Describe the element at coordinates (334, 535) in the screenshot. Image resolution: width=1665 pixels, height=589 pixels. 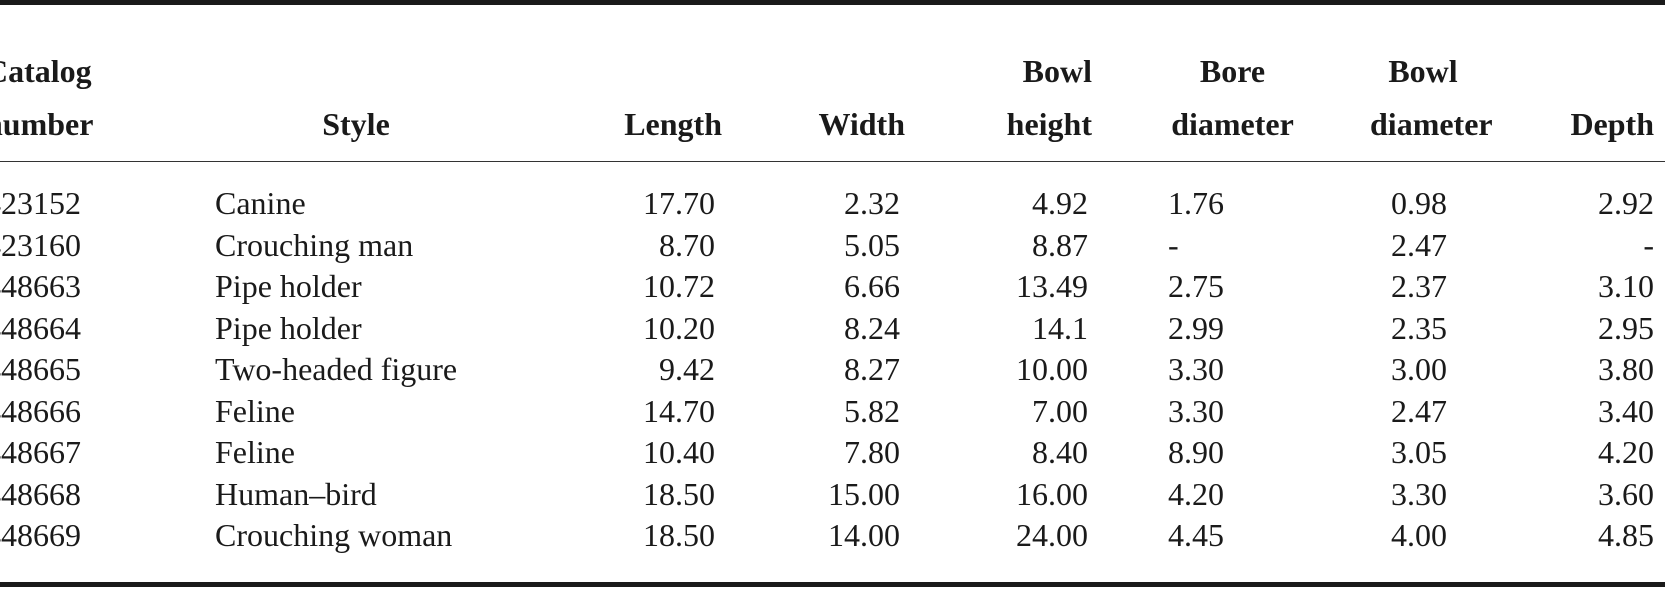
I see `cell-text: Crouching woman` at that location.